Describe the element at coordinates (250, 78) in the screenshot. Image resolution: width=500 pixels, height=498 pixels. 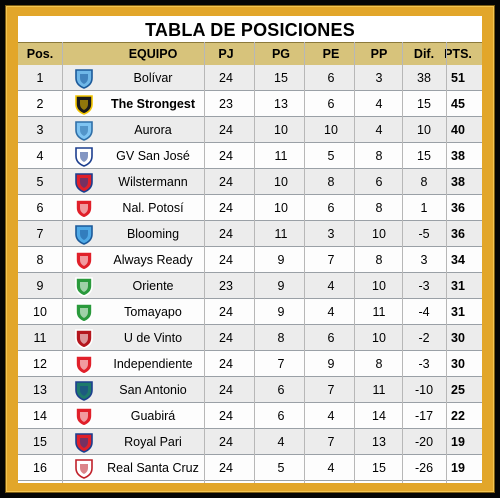
I see `table-row: 1 Bolívar 24 15 6 3 38 51` at that location.